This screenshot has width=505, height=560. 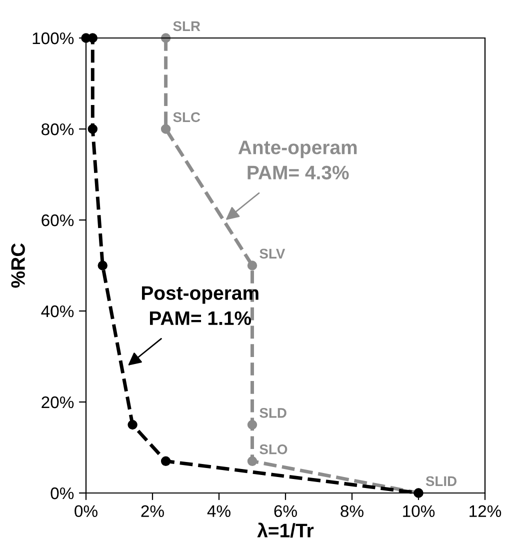 I want to click on annotation: Ante-operam PAM= 4.3%, so click(x=297, y=160).